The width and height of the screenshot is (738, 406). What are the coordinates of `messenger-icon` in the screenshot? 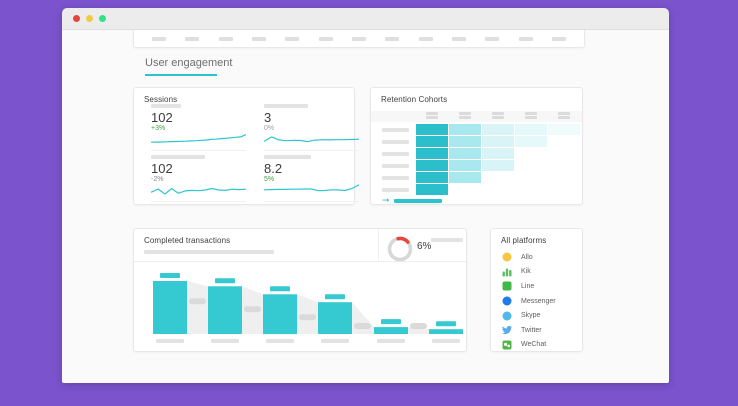 It's located at (507, 301).